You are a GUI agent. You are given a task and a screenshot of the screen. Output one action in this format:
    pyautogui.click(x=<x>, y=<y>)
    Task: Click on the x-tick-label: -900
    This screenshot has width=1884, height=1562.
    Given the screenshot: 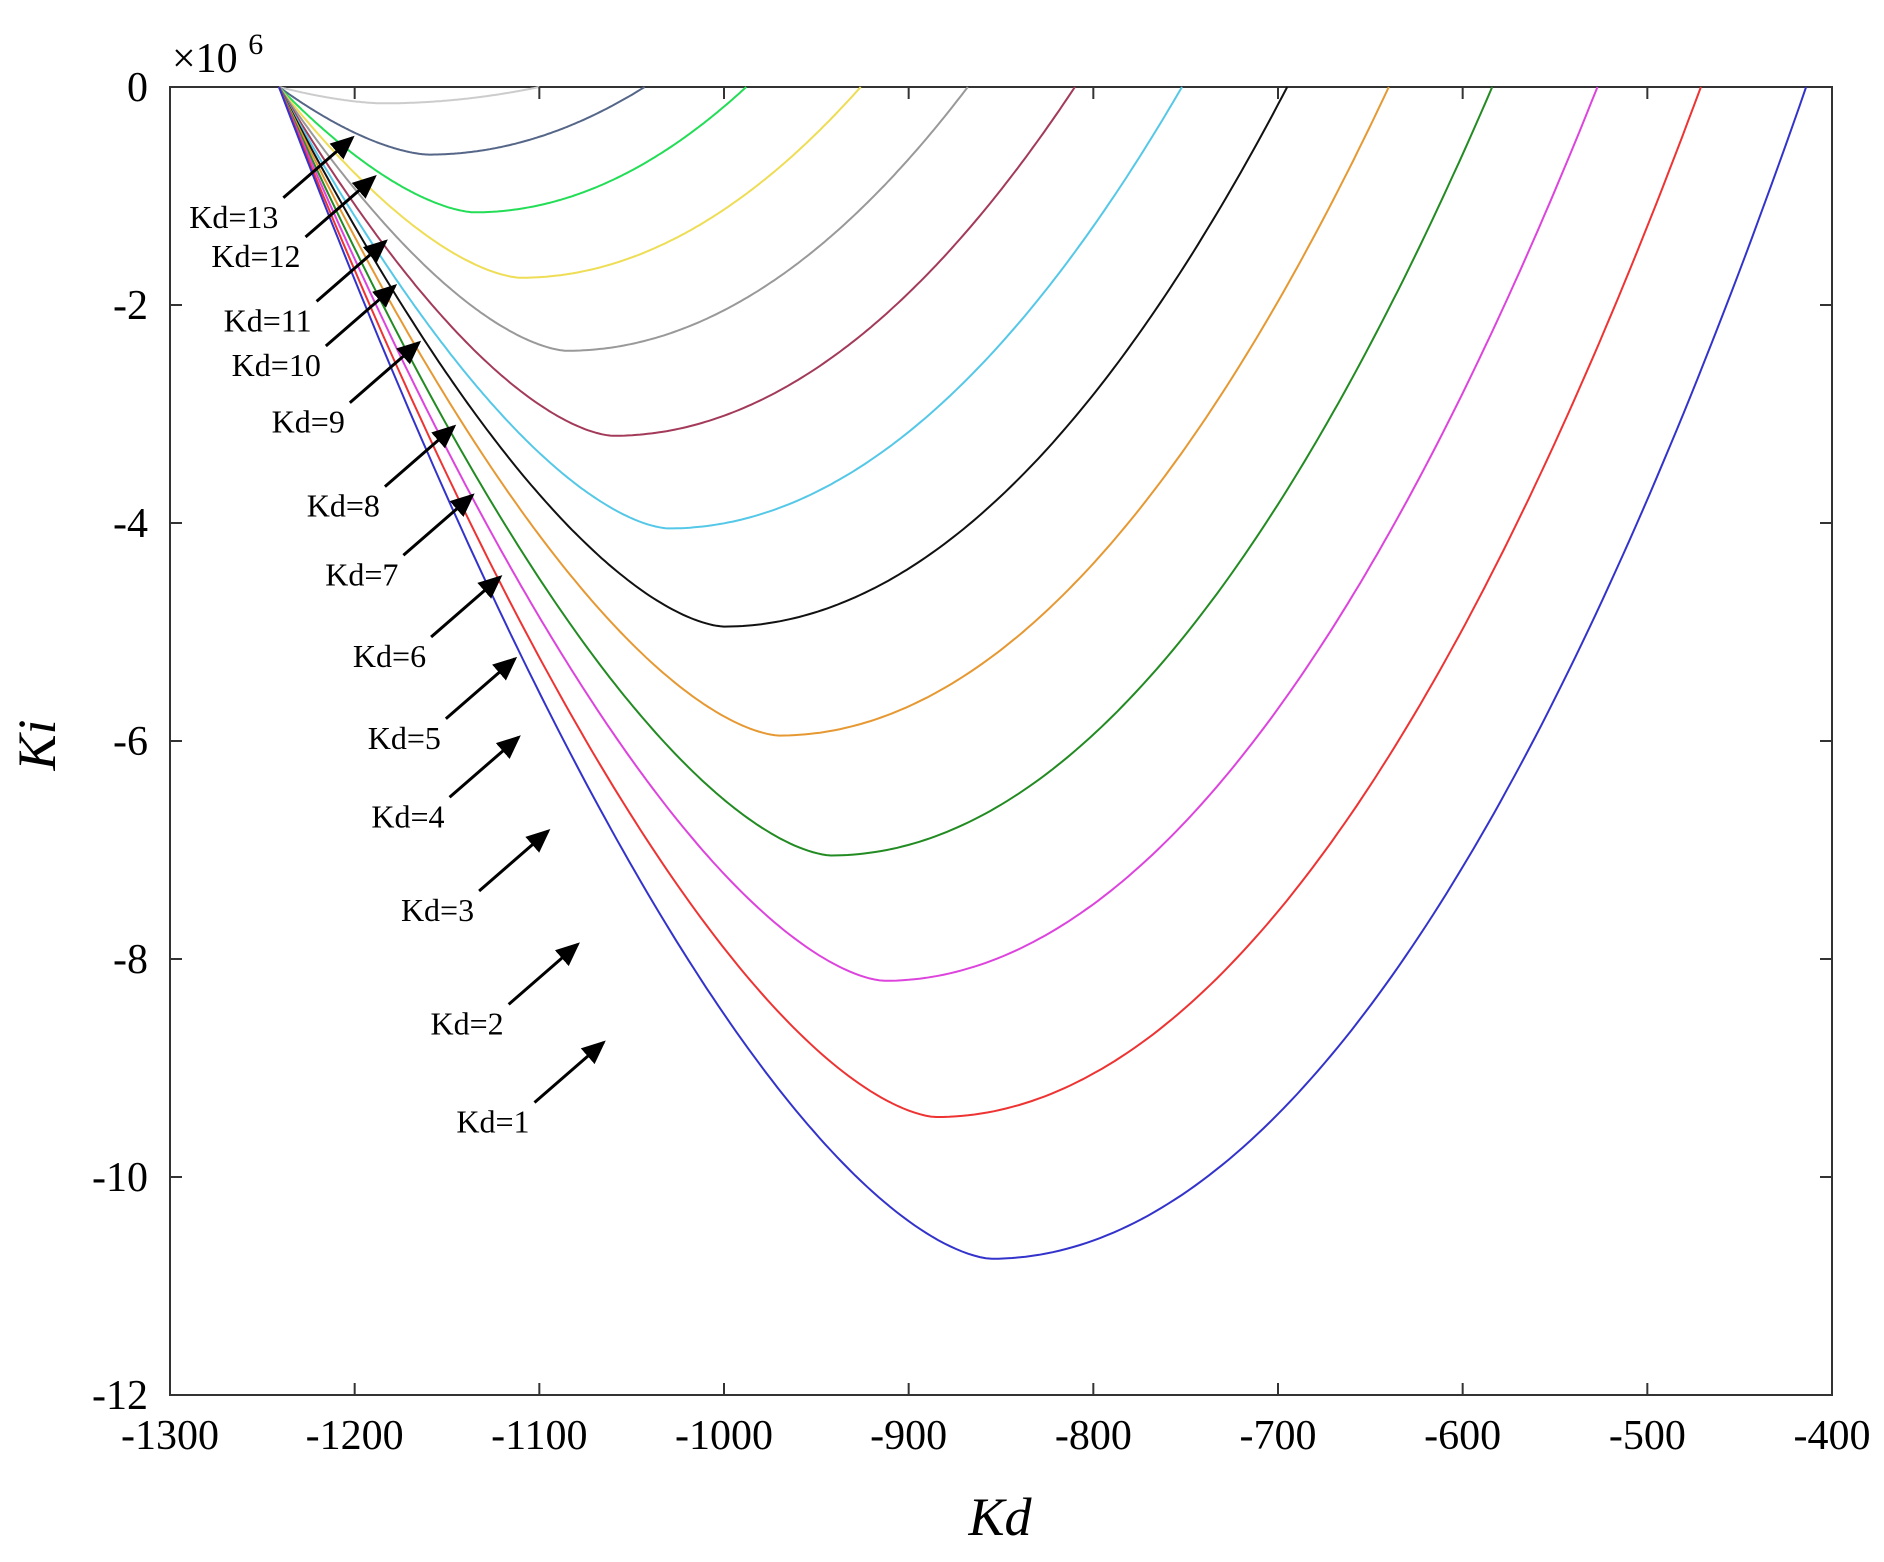 What is the action you would take?
    pyautogui.click(x=908, y=1436)
    